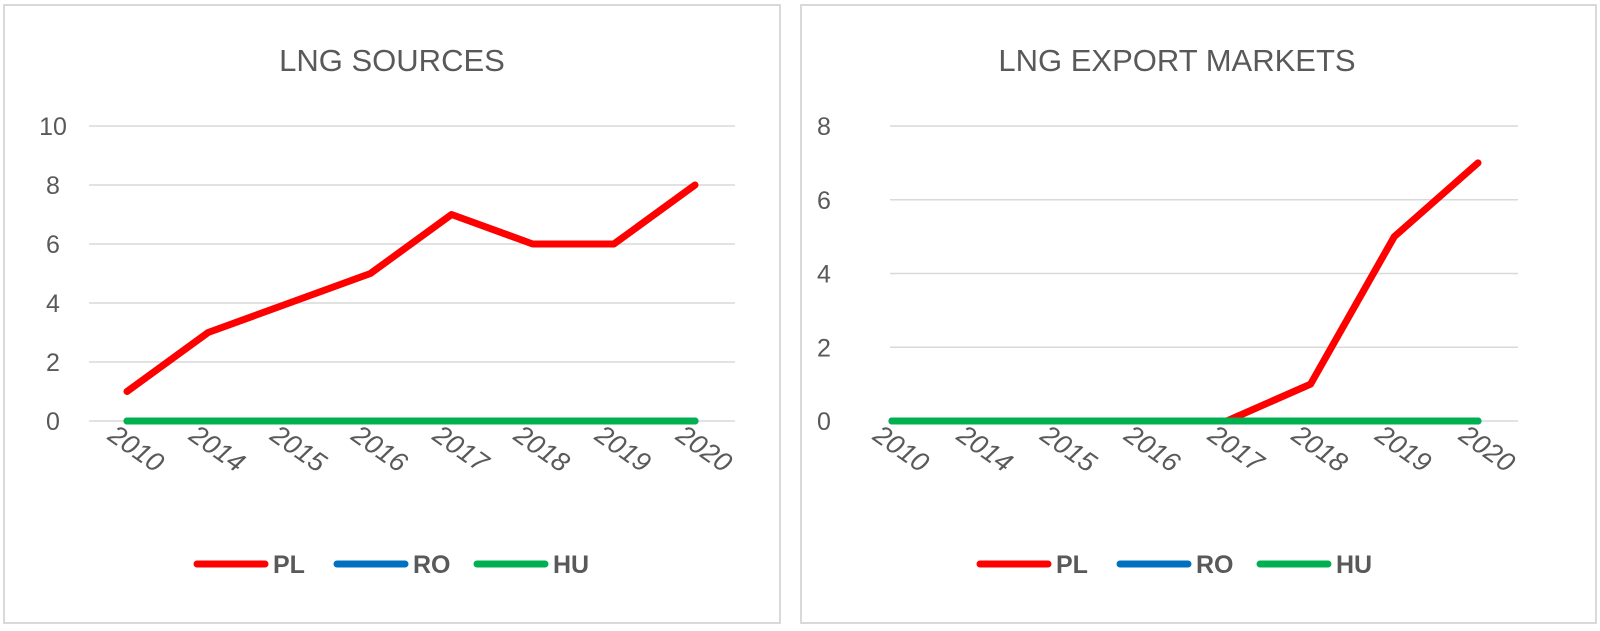 The image size is (1600, 631). I want to click on y-axis: 0 2 4 6 8, so click(824, 274).